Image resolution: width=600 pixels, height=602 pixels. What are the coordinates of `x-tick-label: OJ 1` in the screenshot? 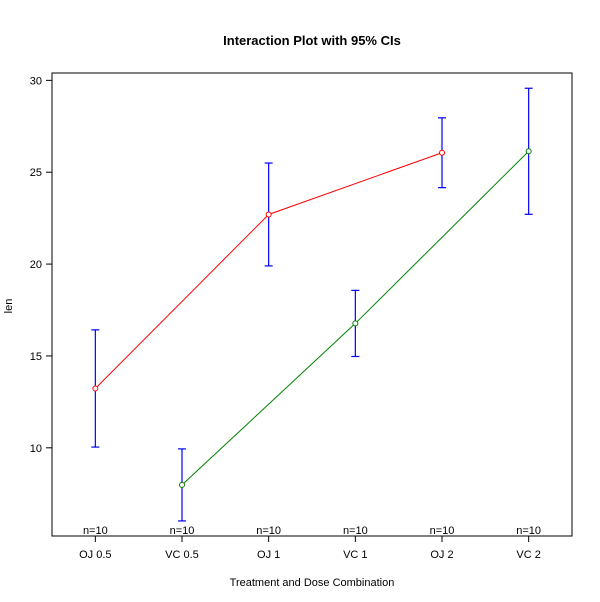 It's located at (268, 555).